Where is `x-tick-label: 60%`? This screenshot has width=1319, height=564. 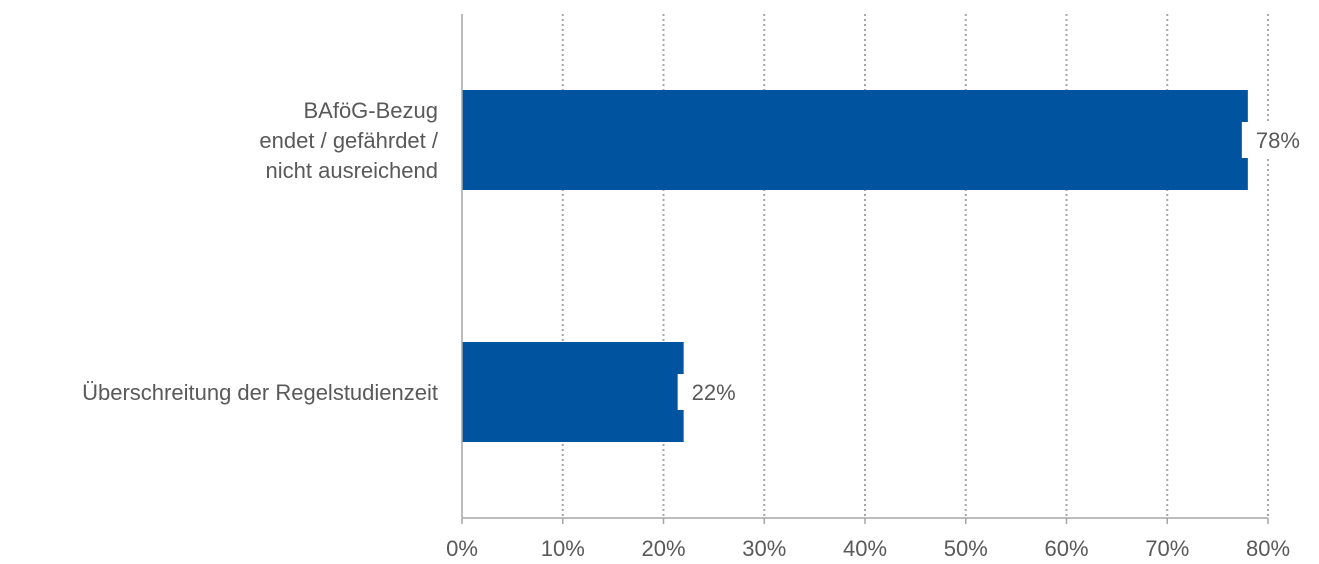 x-tick-label: 60% is located at coordinates (1066, 548).